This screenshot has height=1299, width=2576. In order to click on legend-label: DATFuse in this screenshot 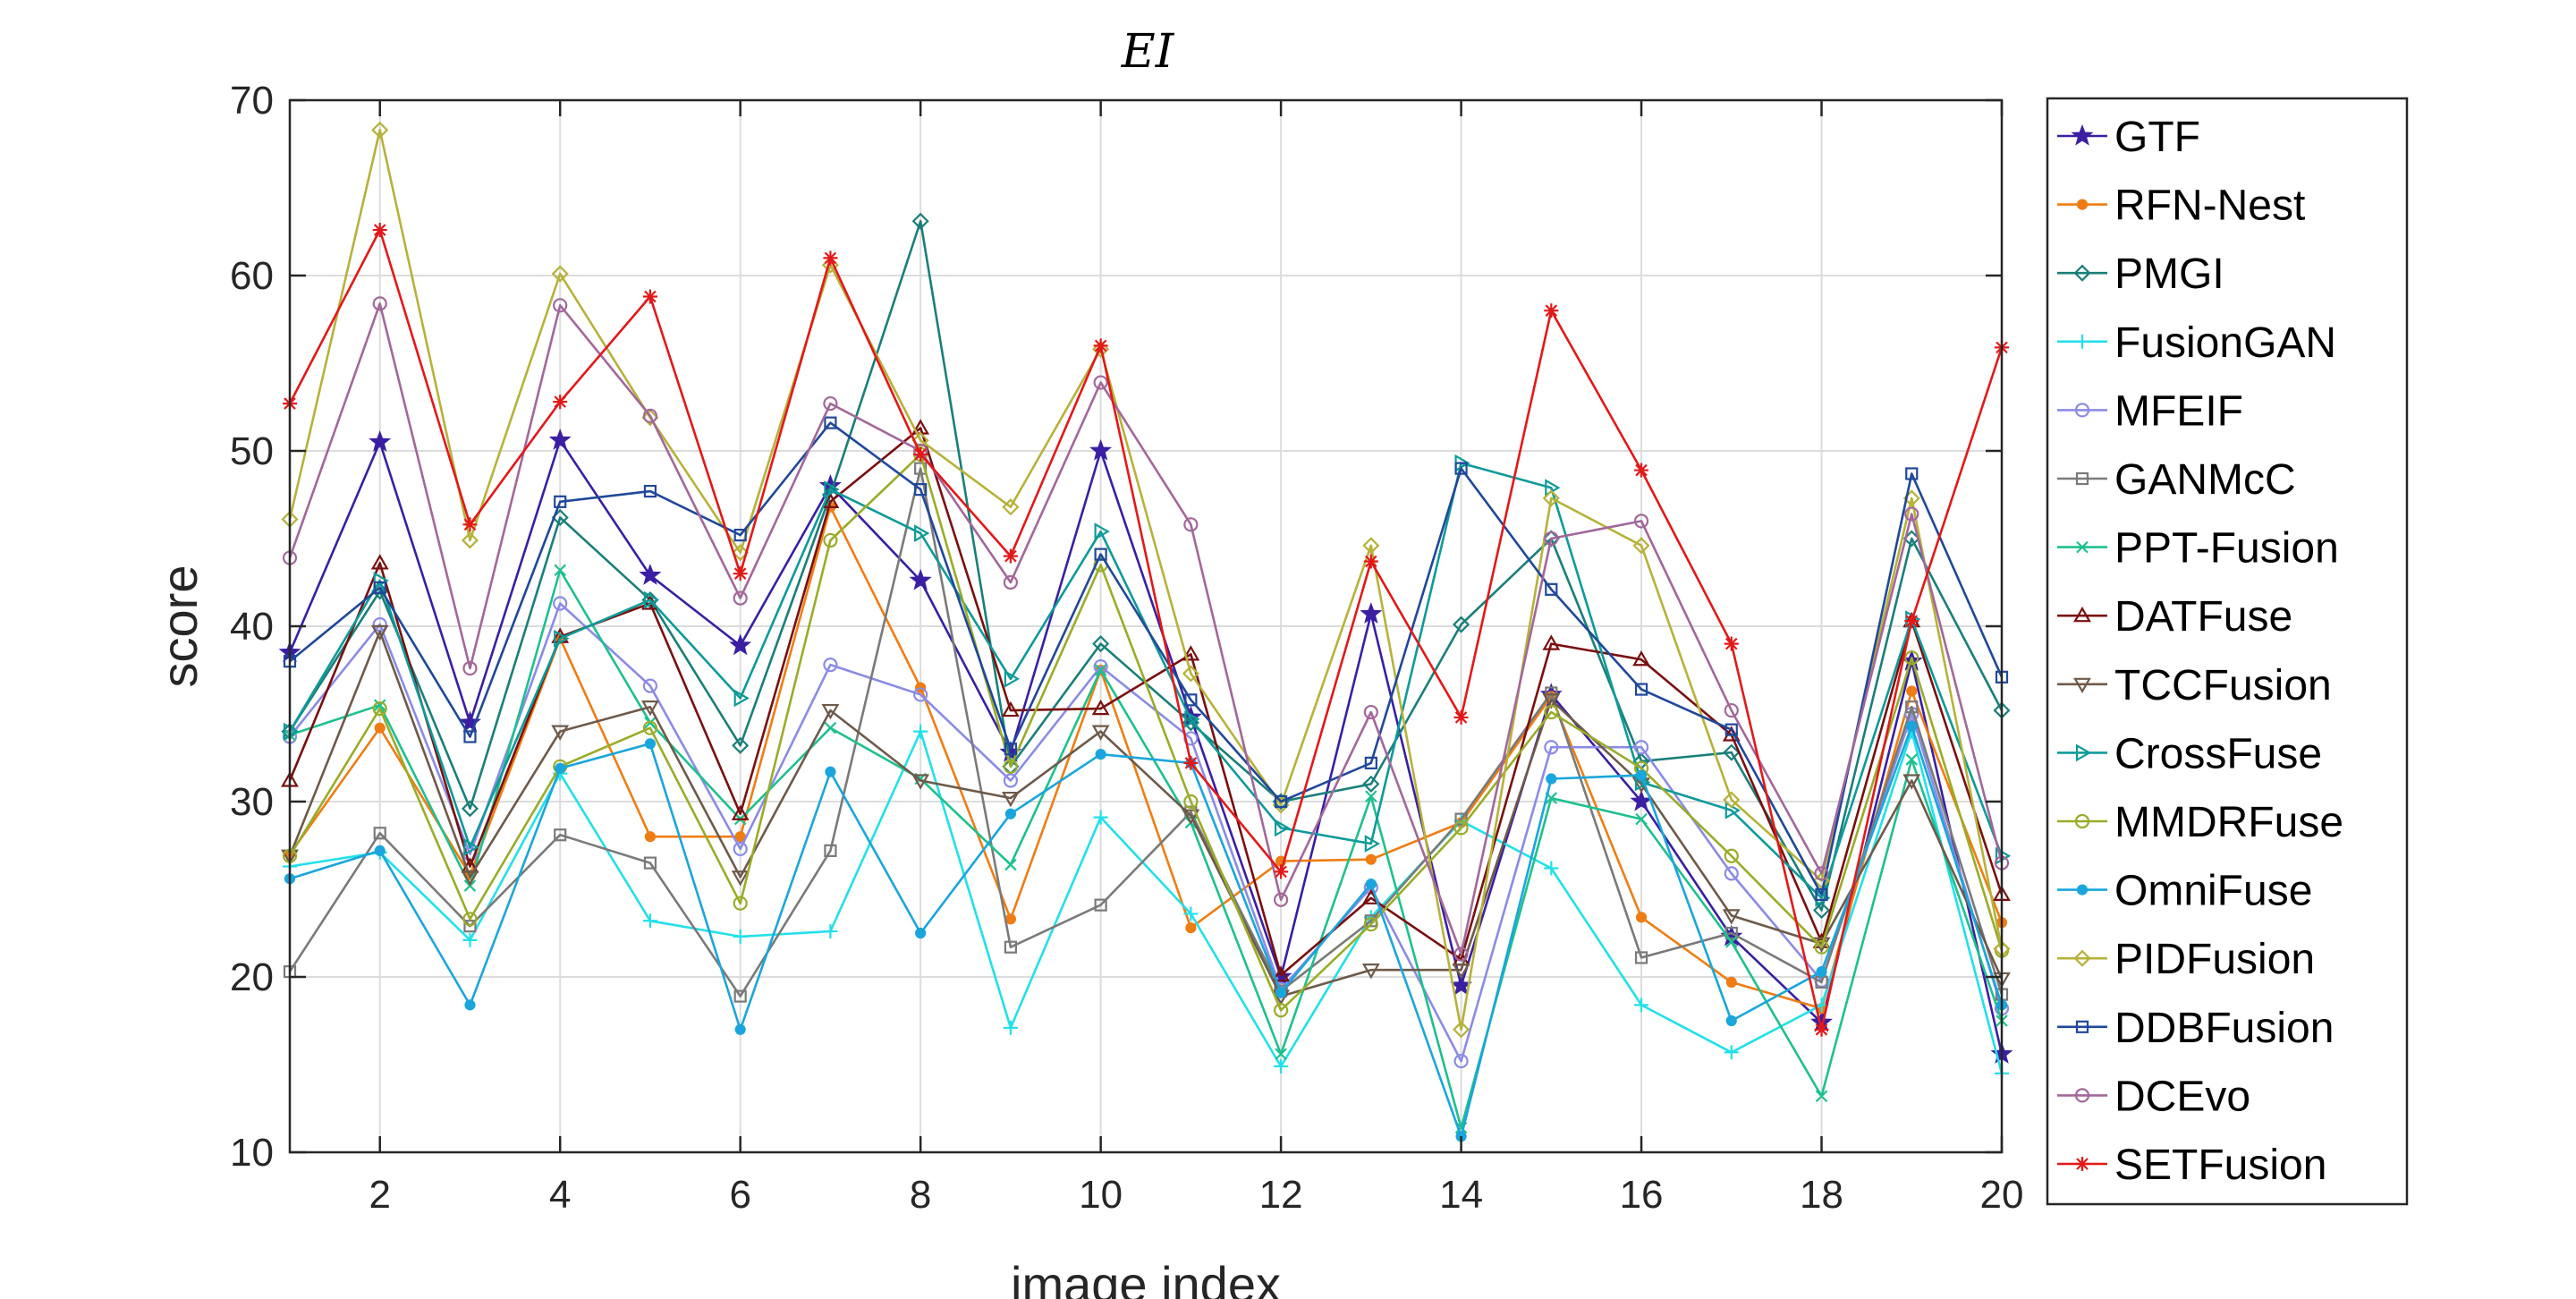, I will do `click(2203, 617)`.